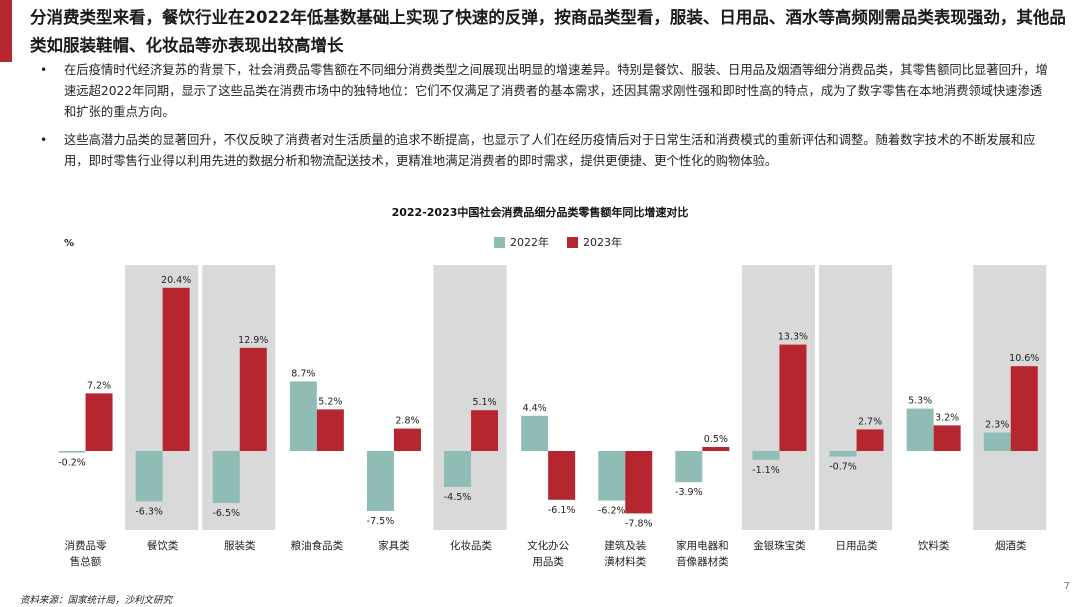 The image size is (1080, 607). I want to click on bar-2022年-家用电器和音像器材类, so click(689, 467).